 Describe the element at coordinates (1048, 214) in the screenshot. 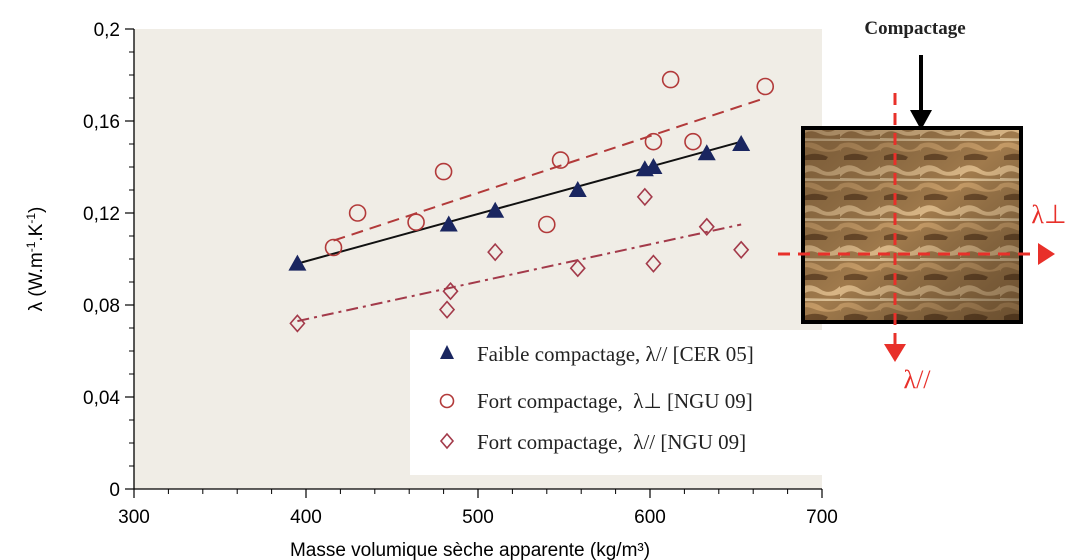

I see `lambda-perpendicular-label: λ⊥` at that location.